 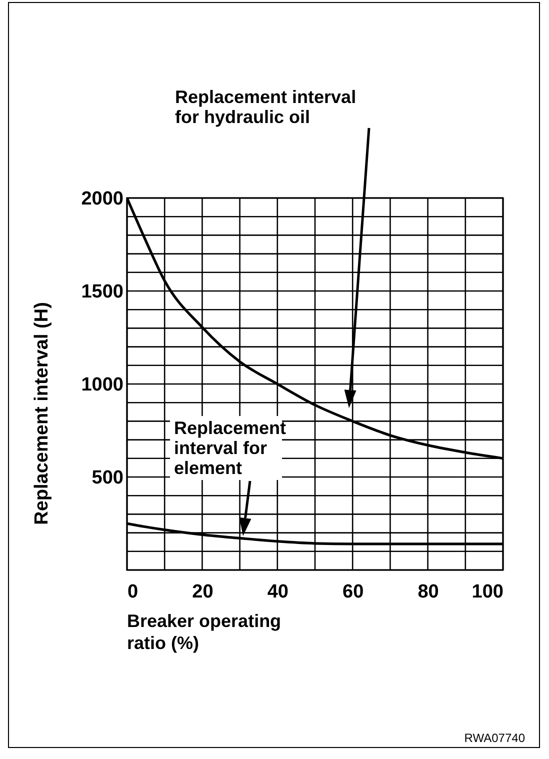 I want to click on y-tick-label: 1000, so click(x=102, y=385).